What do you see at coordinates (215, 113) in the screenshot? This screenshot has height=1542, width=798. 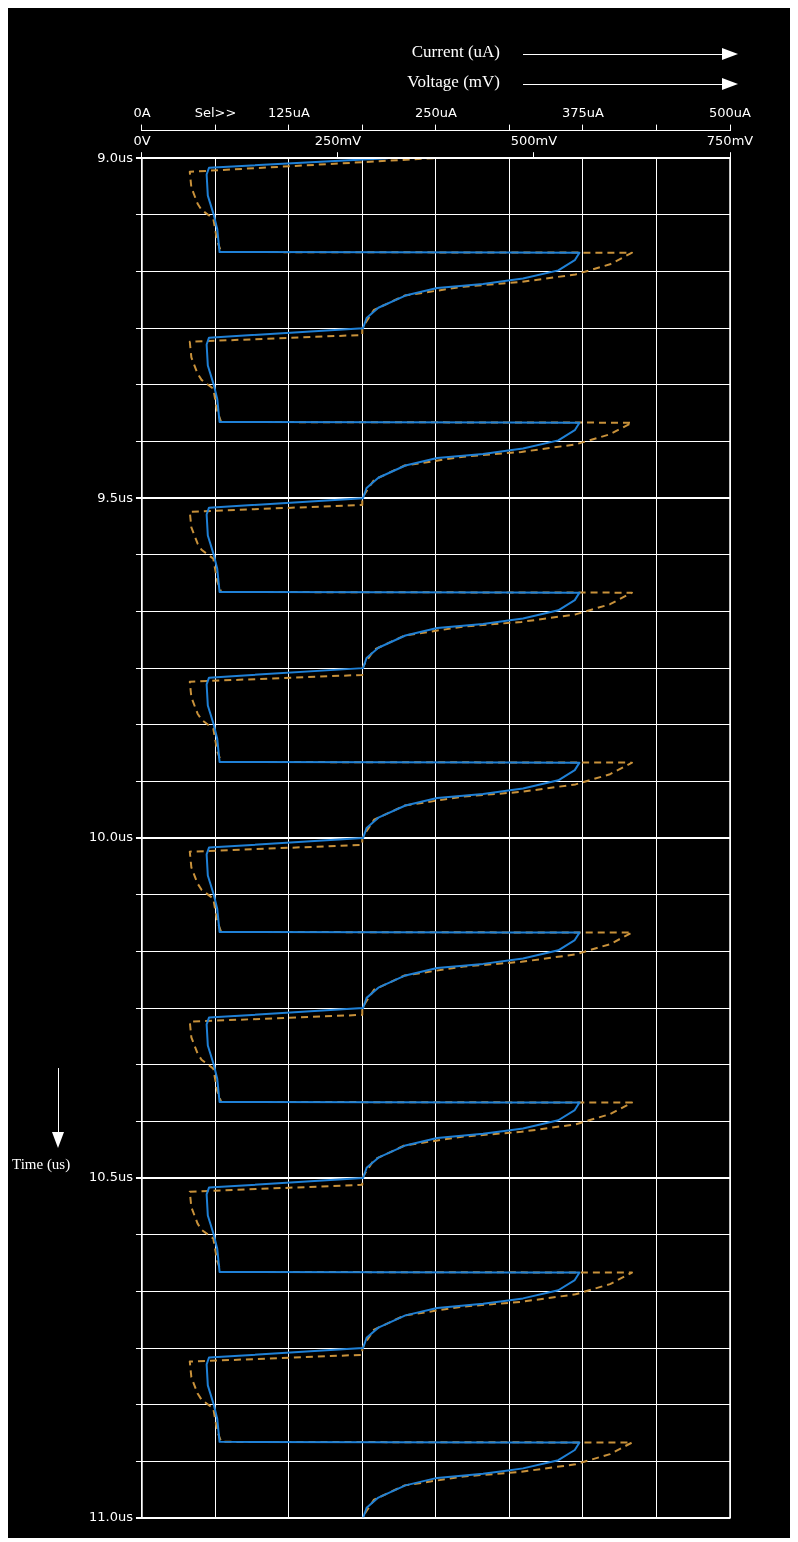 I see `x-tick-label: Sel>>` at bounding box center [215, 113].